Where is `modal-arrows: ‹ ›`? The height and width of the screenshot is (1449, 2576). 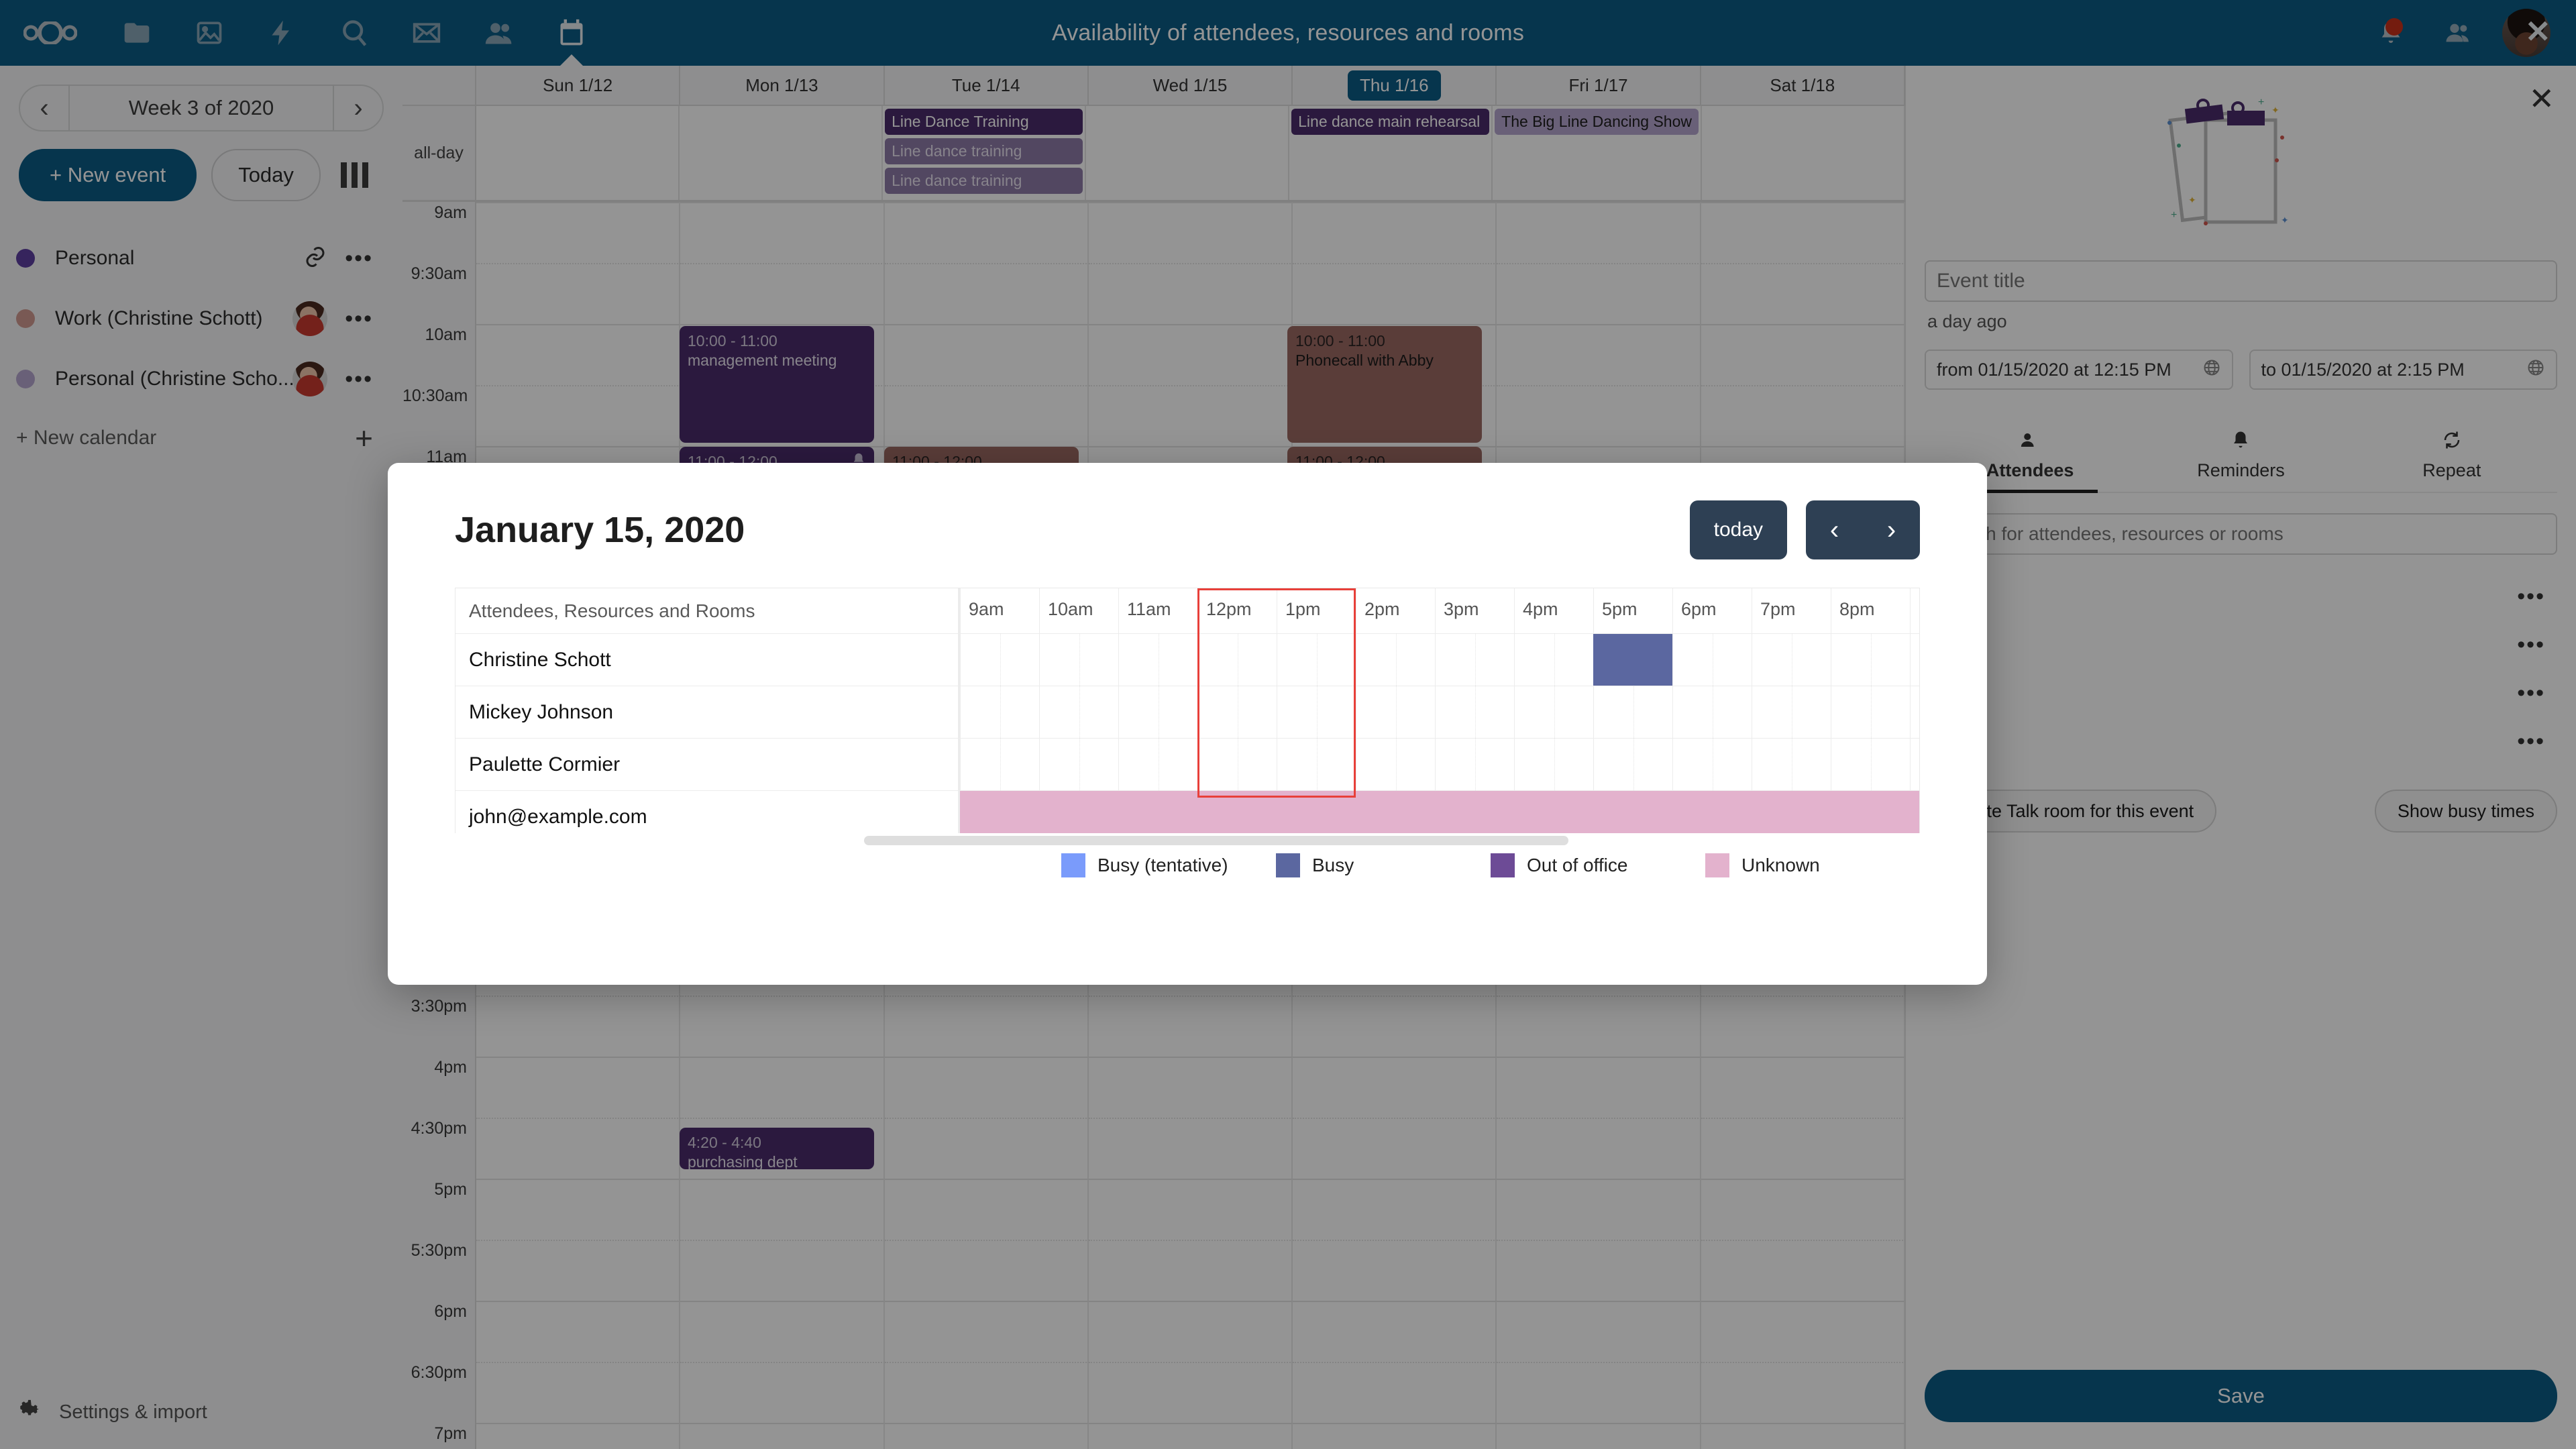
modal-arrows: ‹ › is located at coordinates (1863, 529).